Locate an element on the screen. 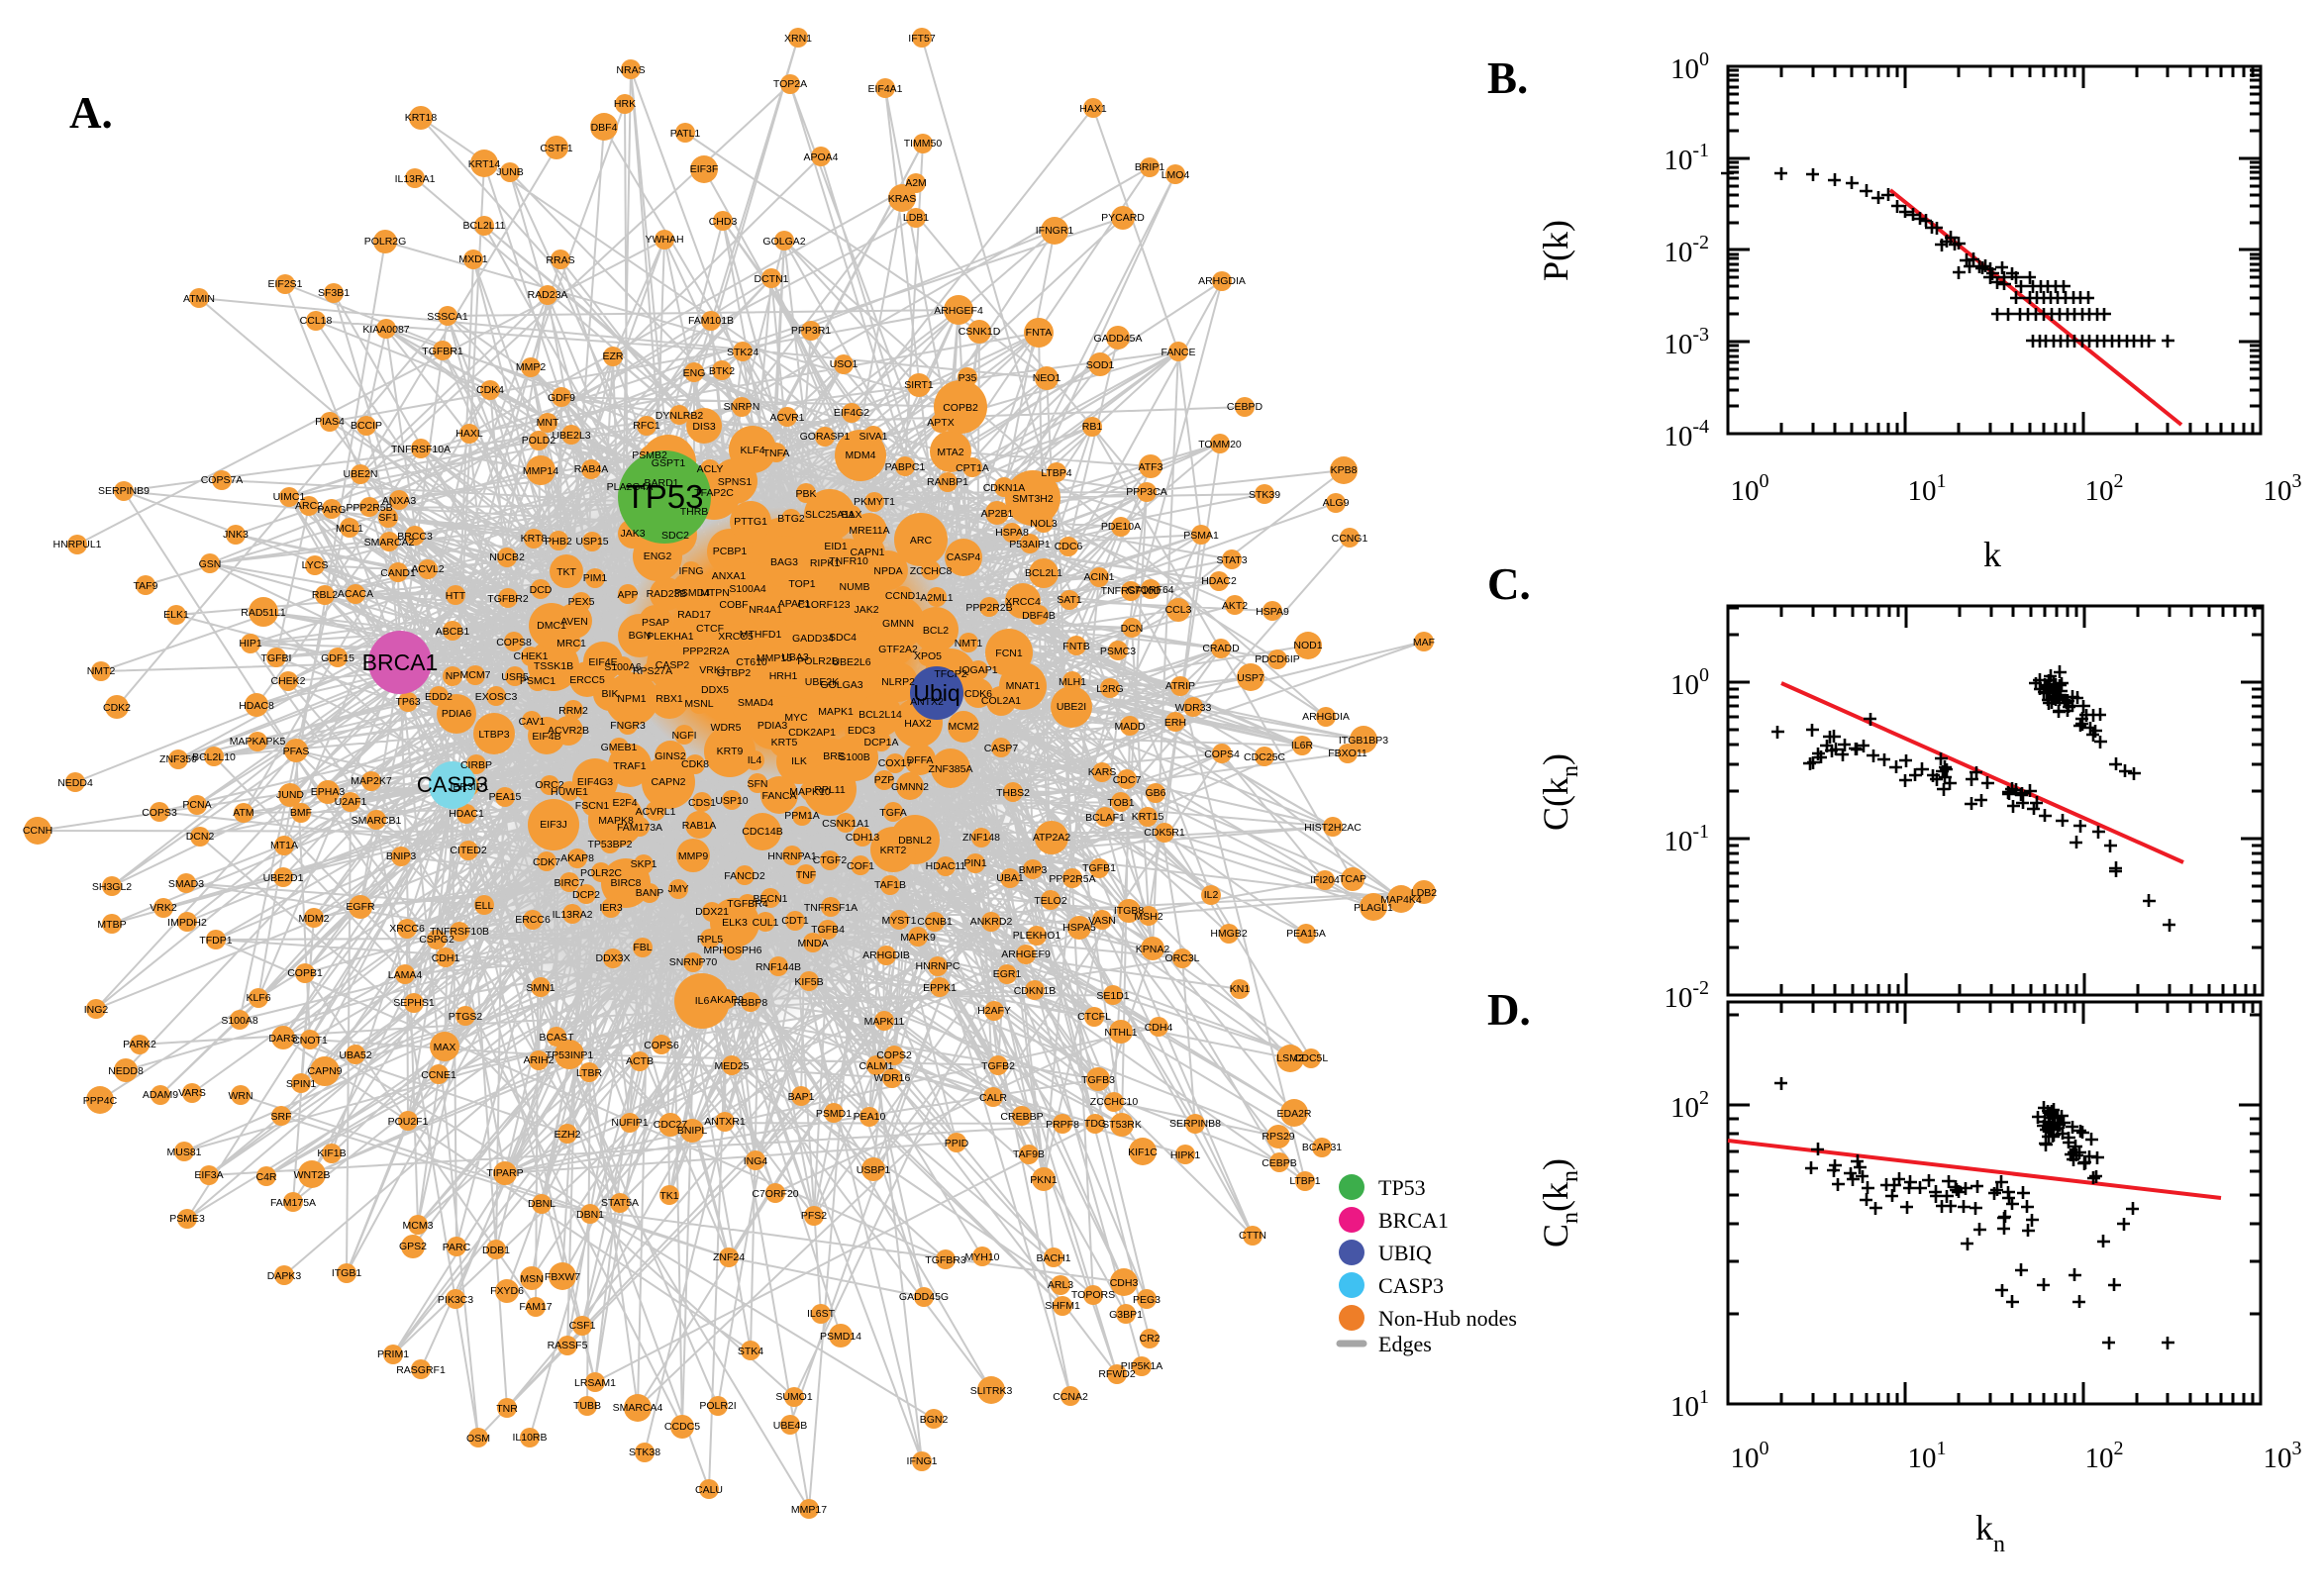 The image size is (2323, 1596). svg-text: PPM1A is located at coordinates (802, 816).